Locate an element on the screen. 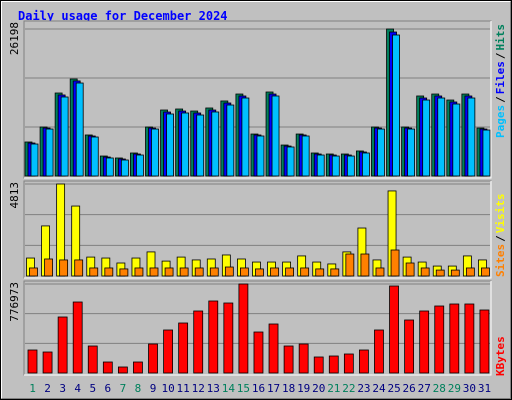 The width and height of the screenshot is (512, 400). x-tick-label: 11 is located at coordinates (183, 388).